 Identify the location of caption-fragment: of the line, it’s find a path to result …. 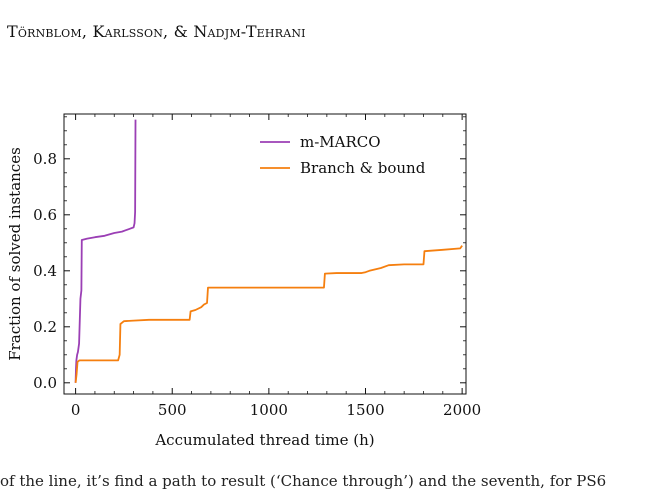
(303, 481).